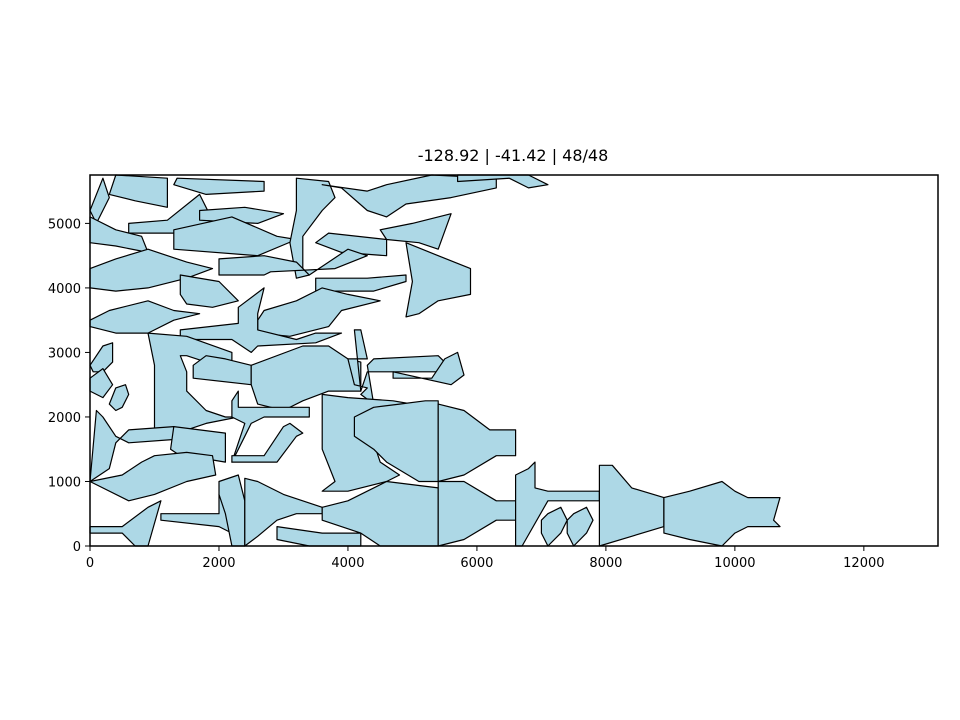 The width and height of the screenshot is (960, 720). I want to click on y-axis: 0 1000 2000 3000 4000 5000, so click(69, 386).